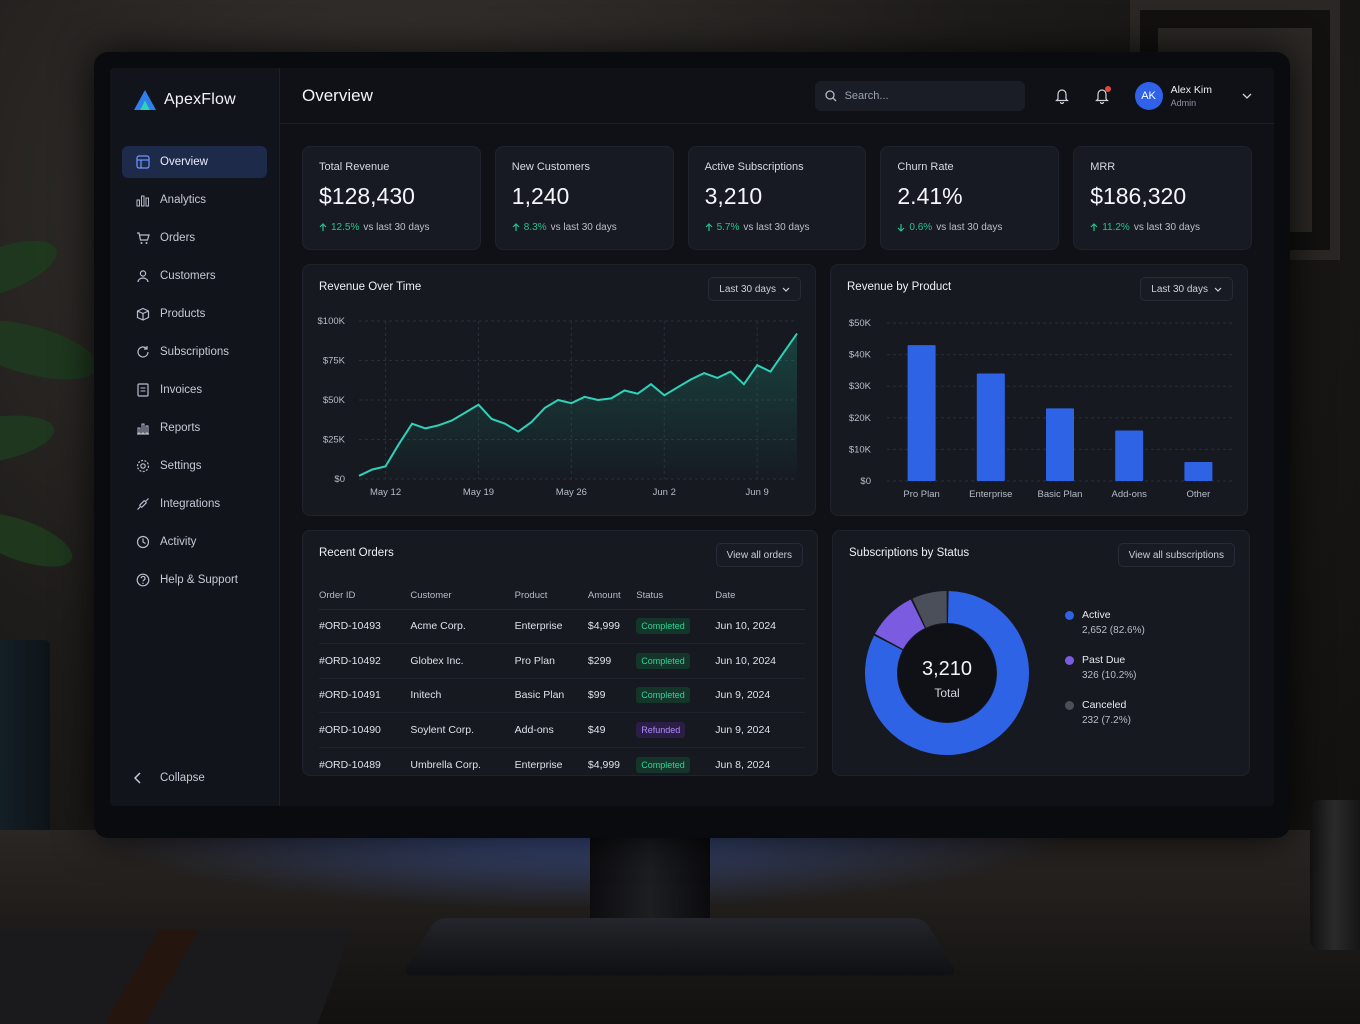  What do you see at coordinates (365, 596) in the screenshot?
I see `column-header: Order ID` at bounding box center [365, 596].